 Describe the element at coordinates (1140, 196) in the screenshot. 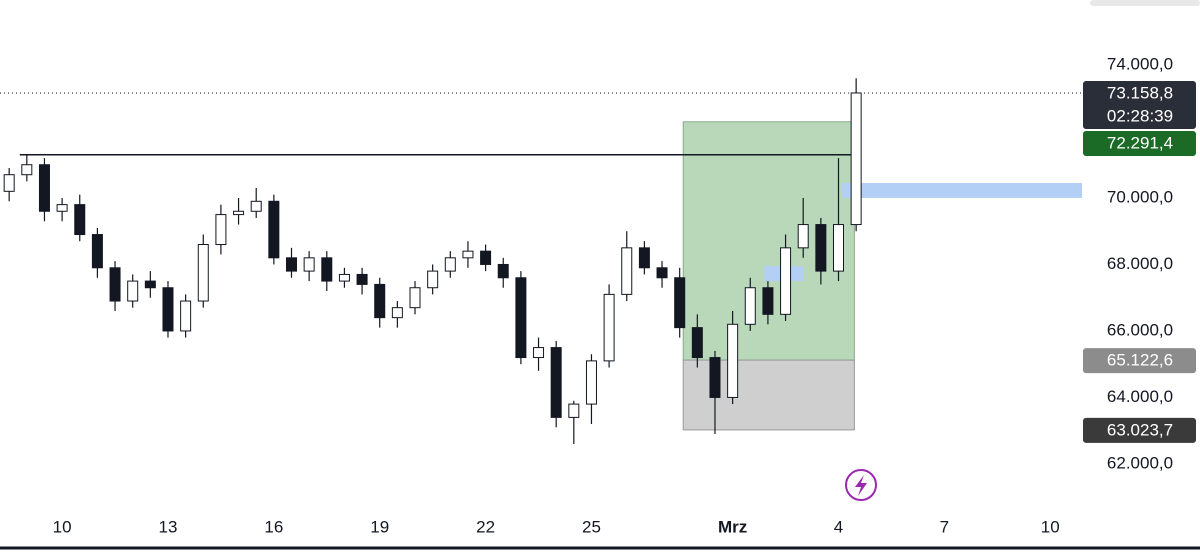

I see `y-tick-label: 70.000,0` at that location.